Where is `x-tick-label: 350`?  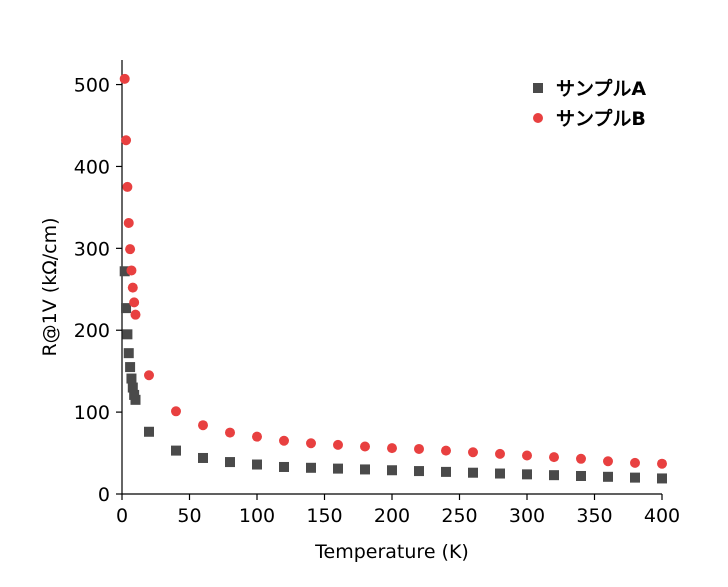
x-tick-label: 350 is located at coordinates (594, 516).